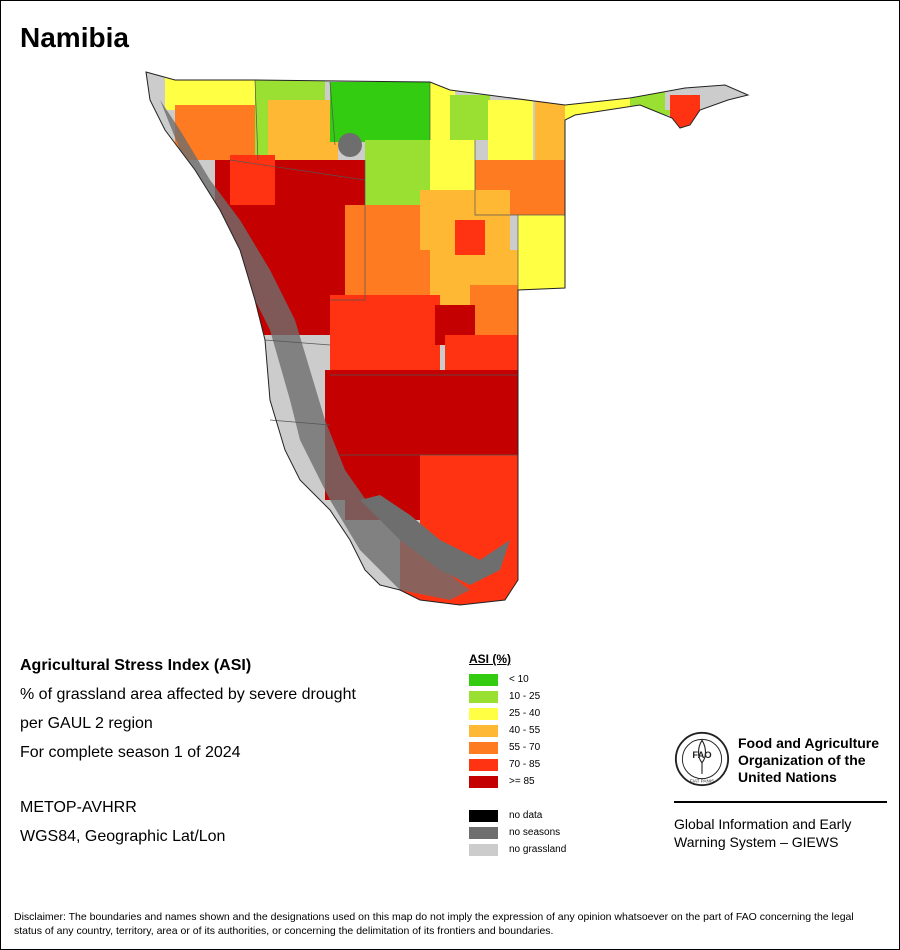 This screenshot has width=900, height=950. Describe the element at coordinates (252, 180) in the screenshot. I see `region-kunene-red` at that location.